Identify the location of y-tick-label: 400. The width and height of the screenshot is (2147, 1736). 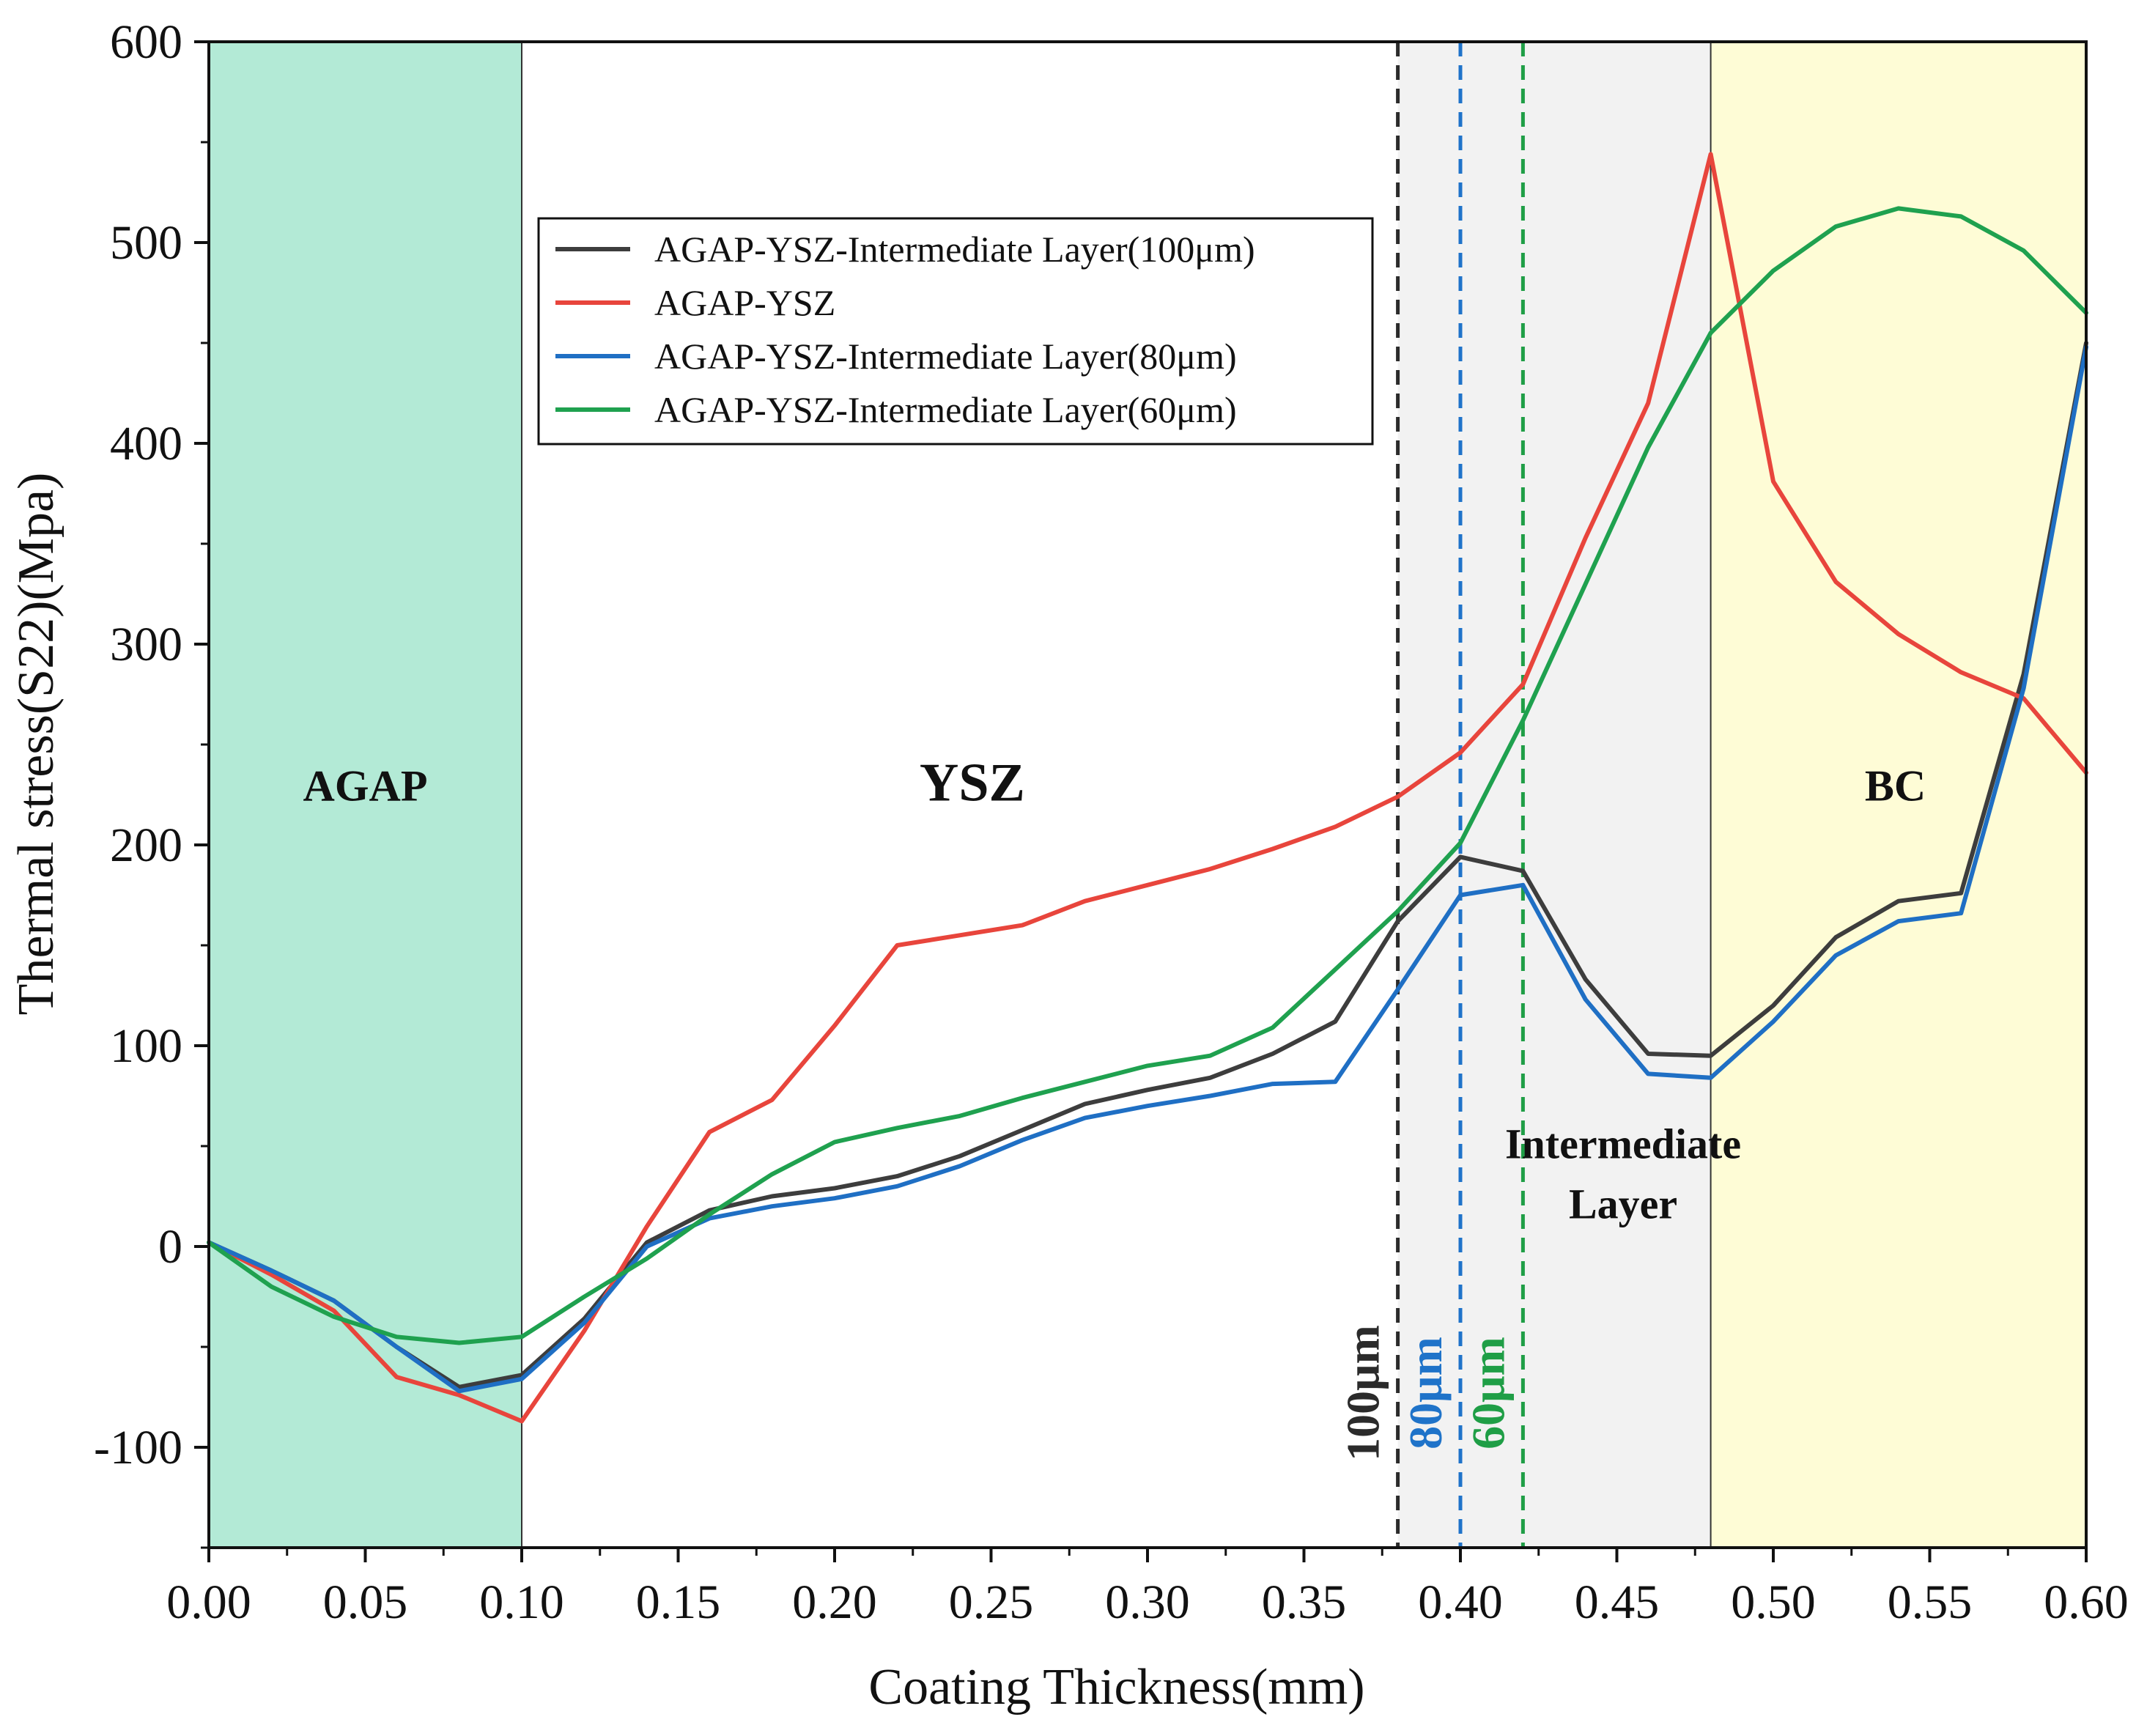
(146, 443).